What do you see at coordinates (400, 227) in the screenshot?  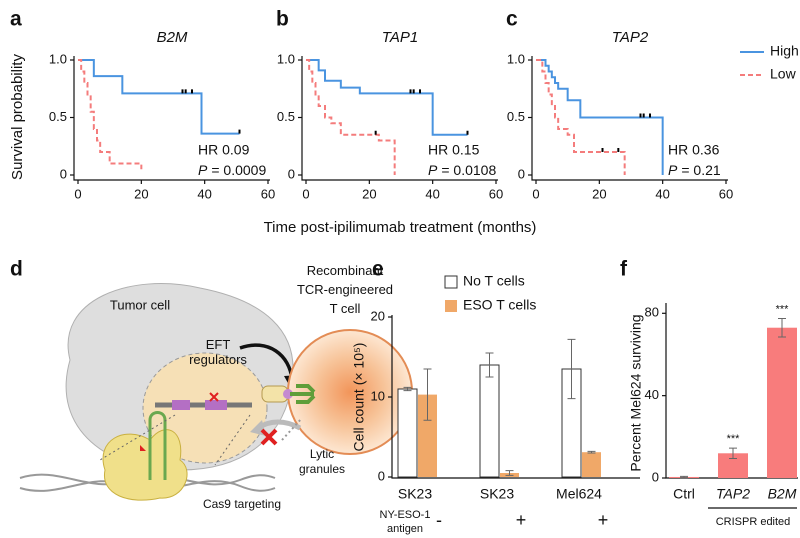 I see `x-axis-label: Time post-ipilimumab treatment (months)` at bounding box center [400, 227].